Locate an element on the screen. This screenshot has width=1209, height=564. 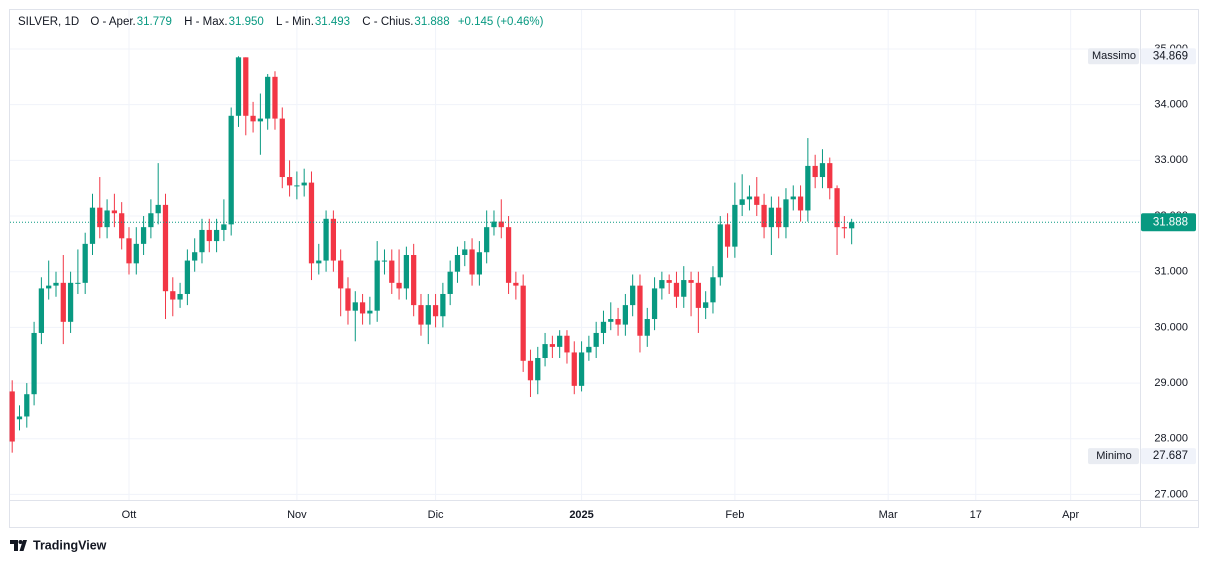
low-marker-label: Minimo is located at coordinates (1113, 456).